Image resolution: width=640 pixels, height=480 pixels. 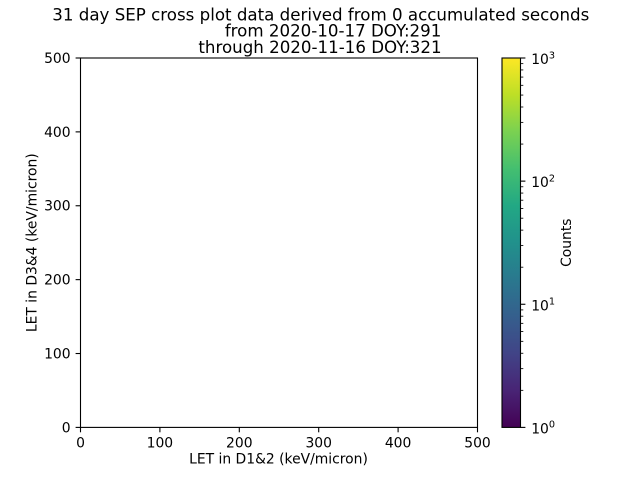 What do you see at coordinates (318, 443) in the screenshot?
I see `x-tick-label: 300` at bounding box center [318, 443].